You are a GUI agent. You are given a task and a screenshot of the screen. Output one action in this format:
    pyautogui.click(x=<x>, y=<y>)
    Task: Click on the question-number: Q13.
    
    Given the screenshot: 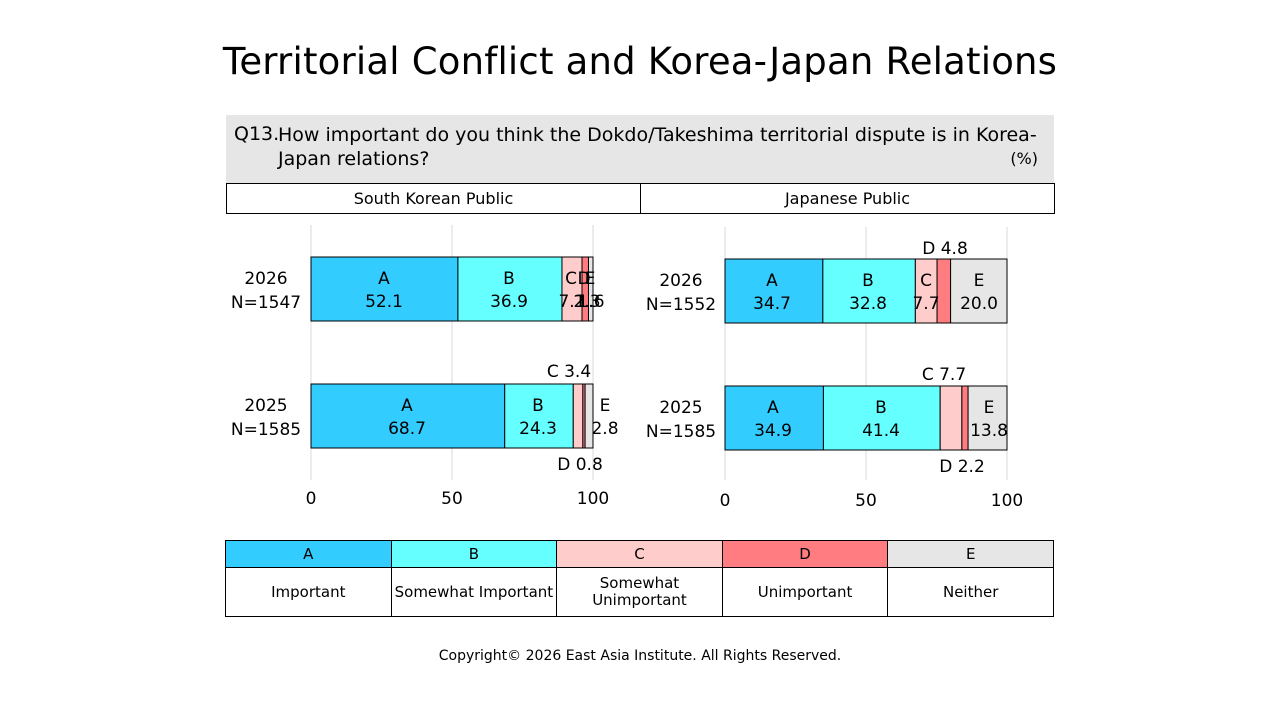 What is the action you would take?
    pyautogui.click(x=257, y=134)
    